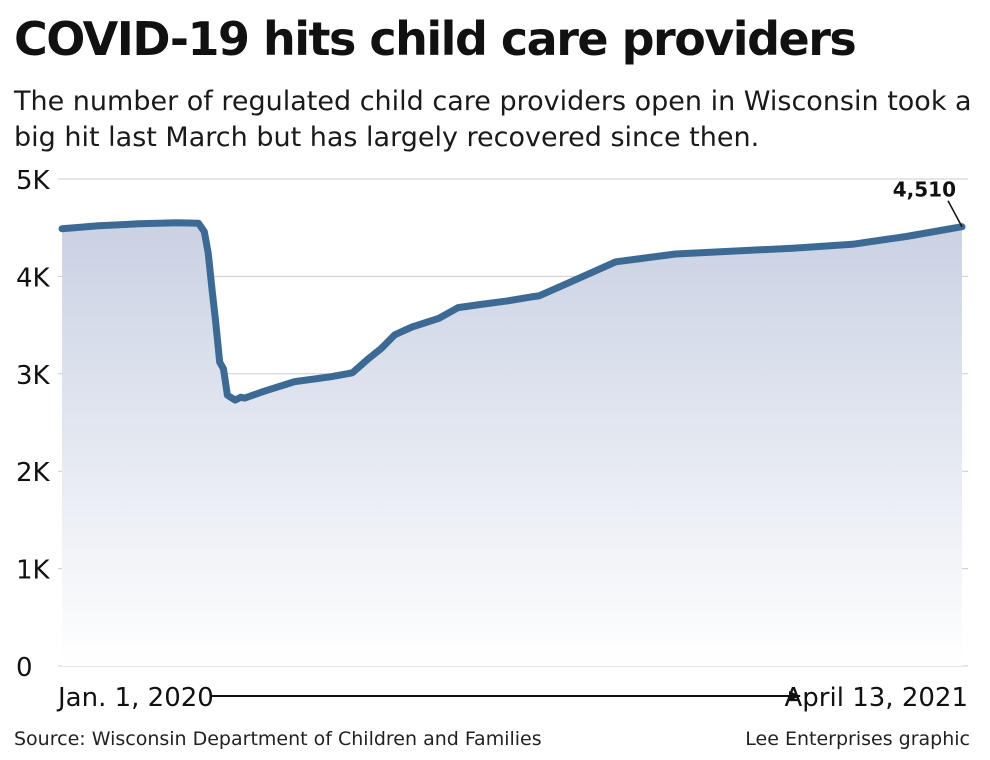  I want to click on credit-note: Lee Enterprises graphic, so click(857, 739).